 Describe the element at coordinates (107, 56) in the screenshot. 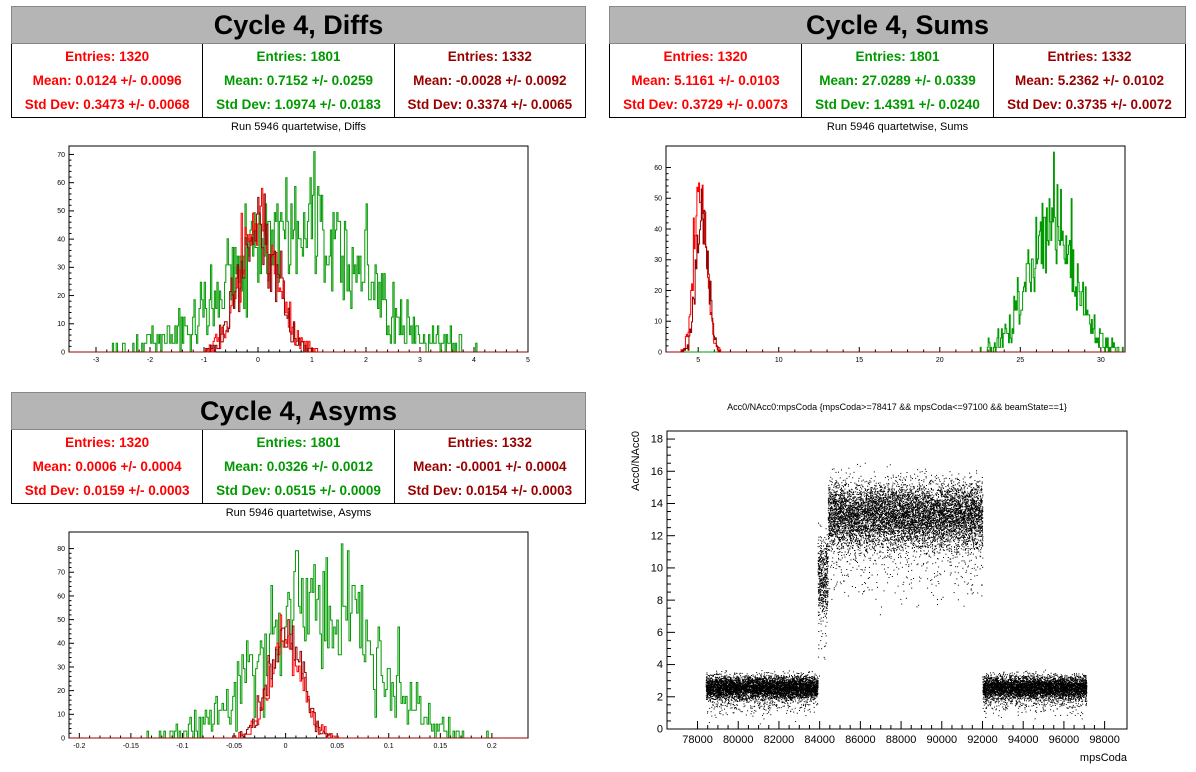

I see `entries-text: Entries: 1320` at that location.